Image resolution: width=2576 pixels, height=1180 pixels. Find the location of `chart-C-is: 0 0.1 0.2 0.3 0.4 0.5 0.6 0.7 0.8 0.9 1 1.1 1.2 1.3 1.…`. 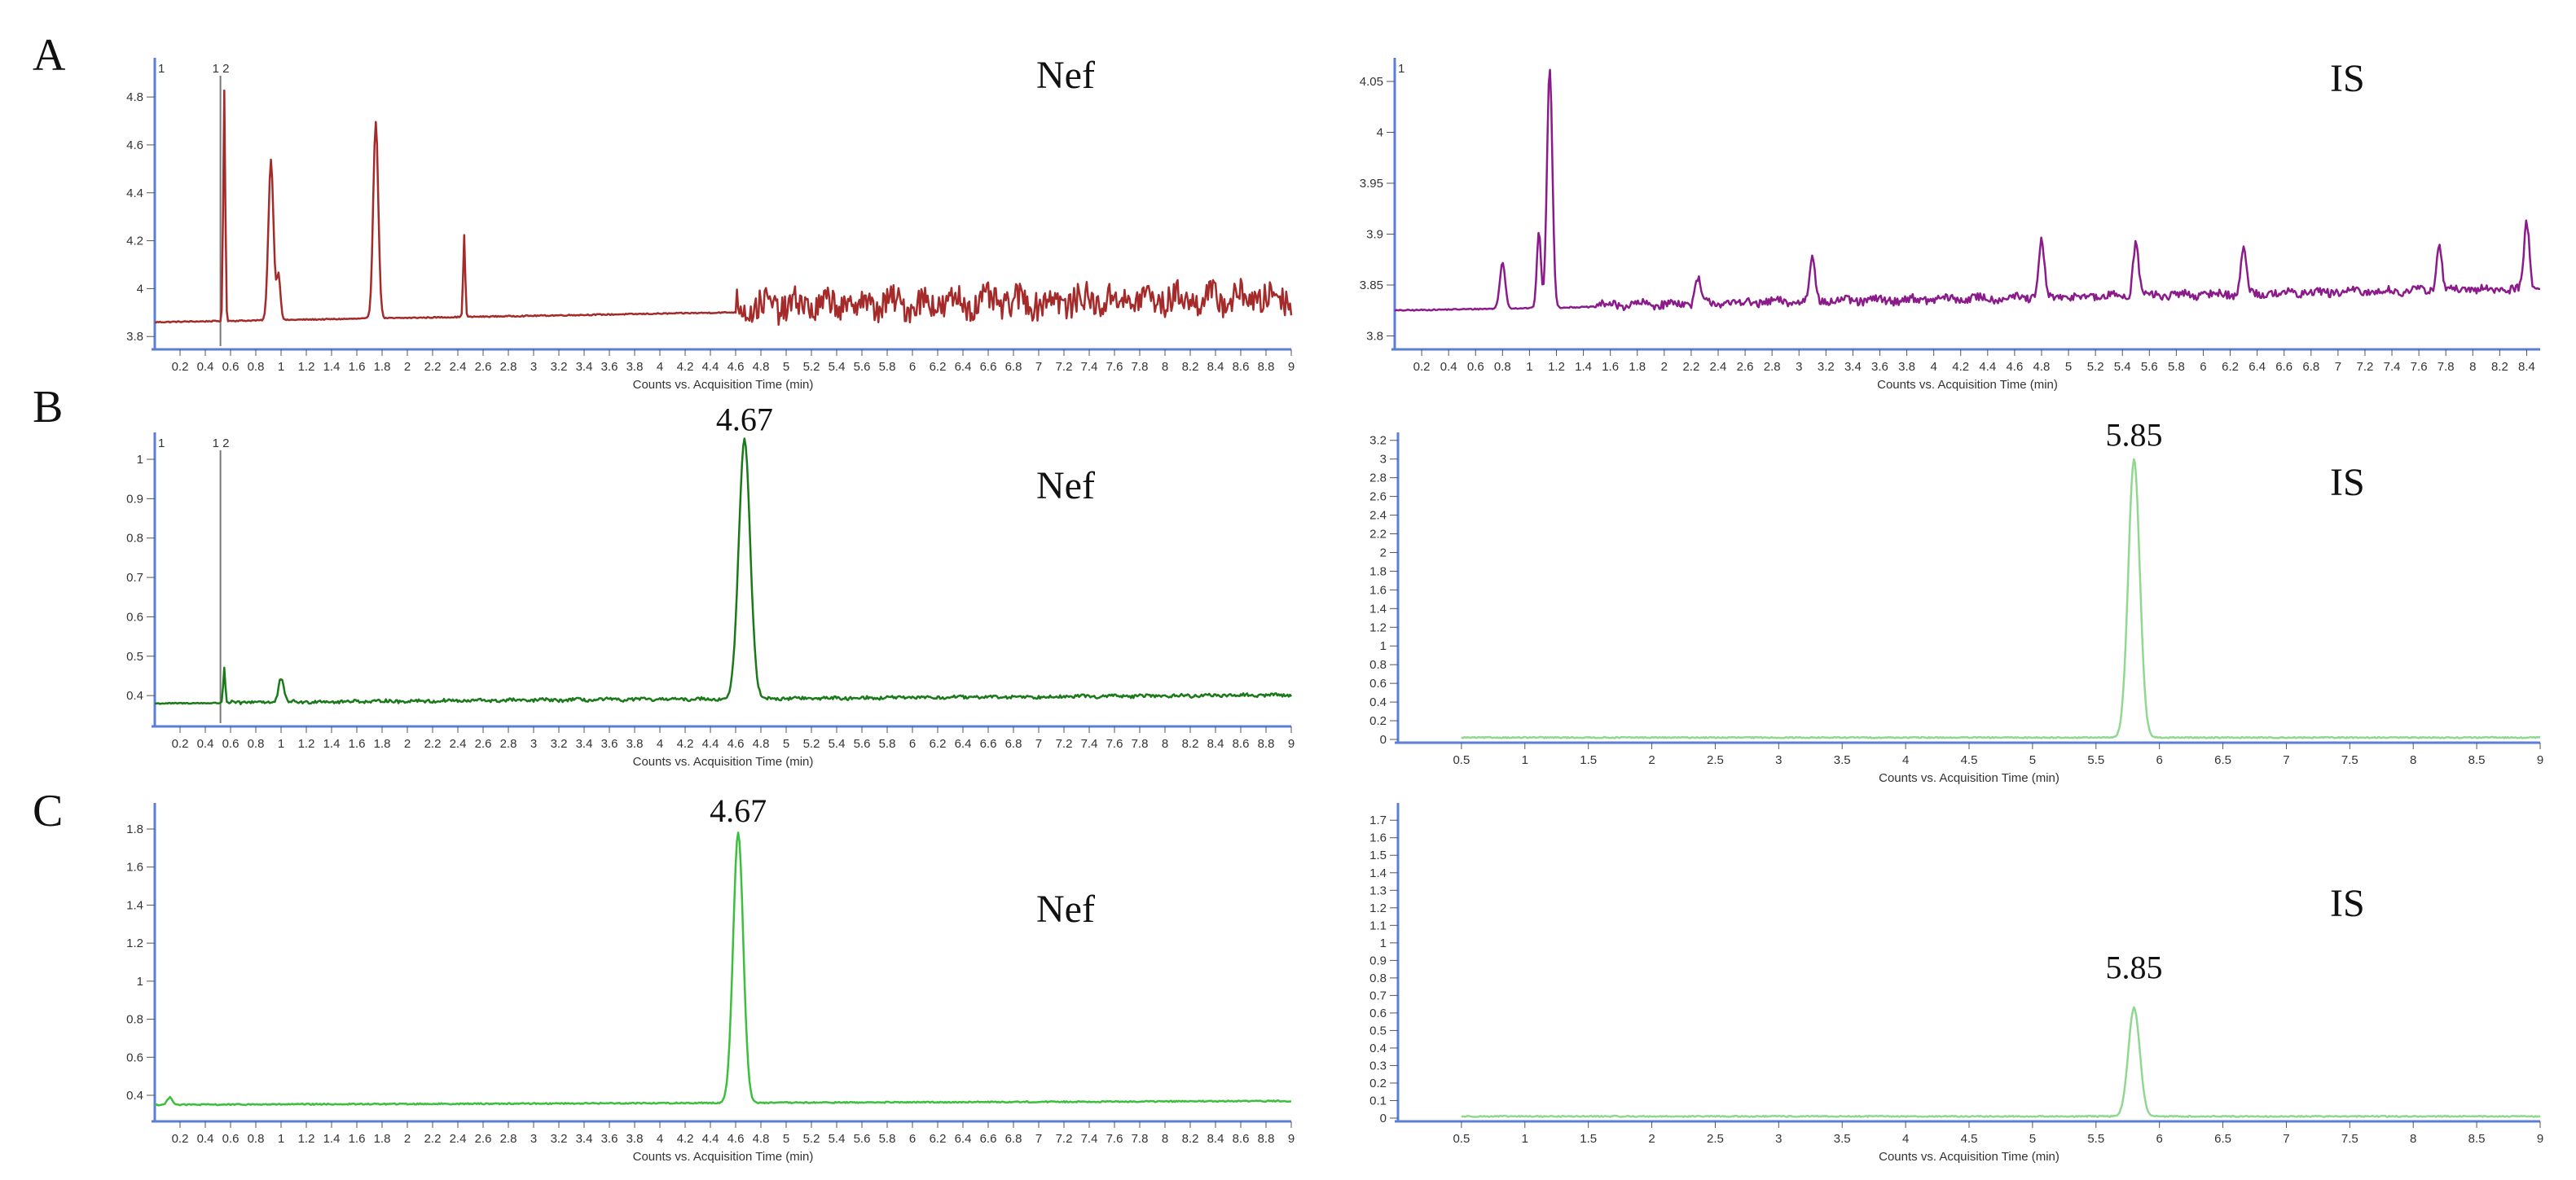

chart-C-is: 0 0.1 0.2 0.3 0.4 0.5 0.6 0.7 0.8 0.9 1 1.1 1.2 1.3 1.… is located at coordinates (1956, 983).